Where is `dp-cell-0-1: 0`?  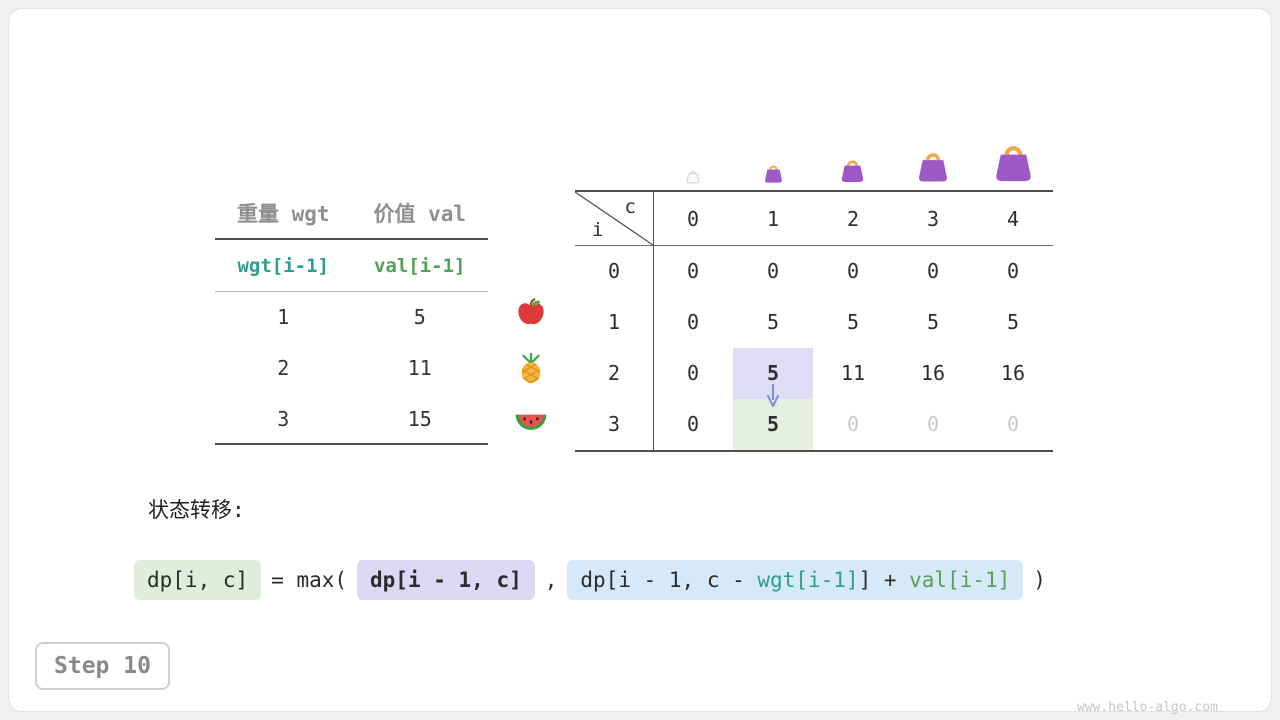
dp-cell-0-1: 0 is located at coordinates (773, 271).